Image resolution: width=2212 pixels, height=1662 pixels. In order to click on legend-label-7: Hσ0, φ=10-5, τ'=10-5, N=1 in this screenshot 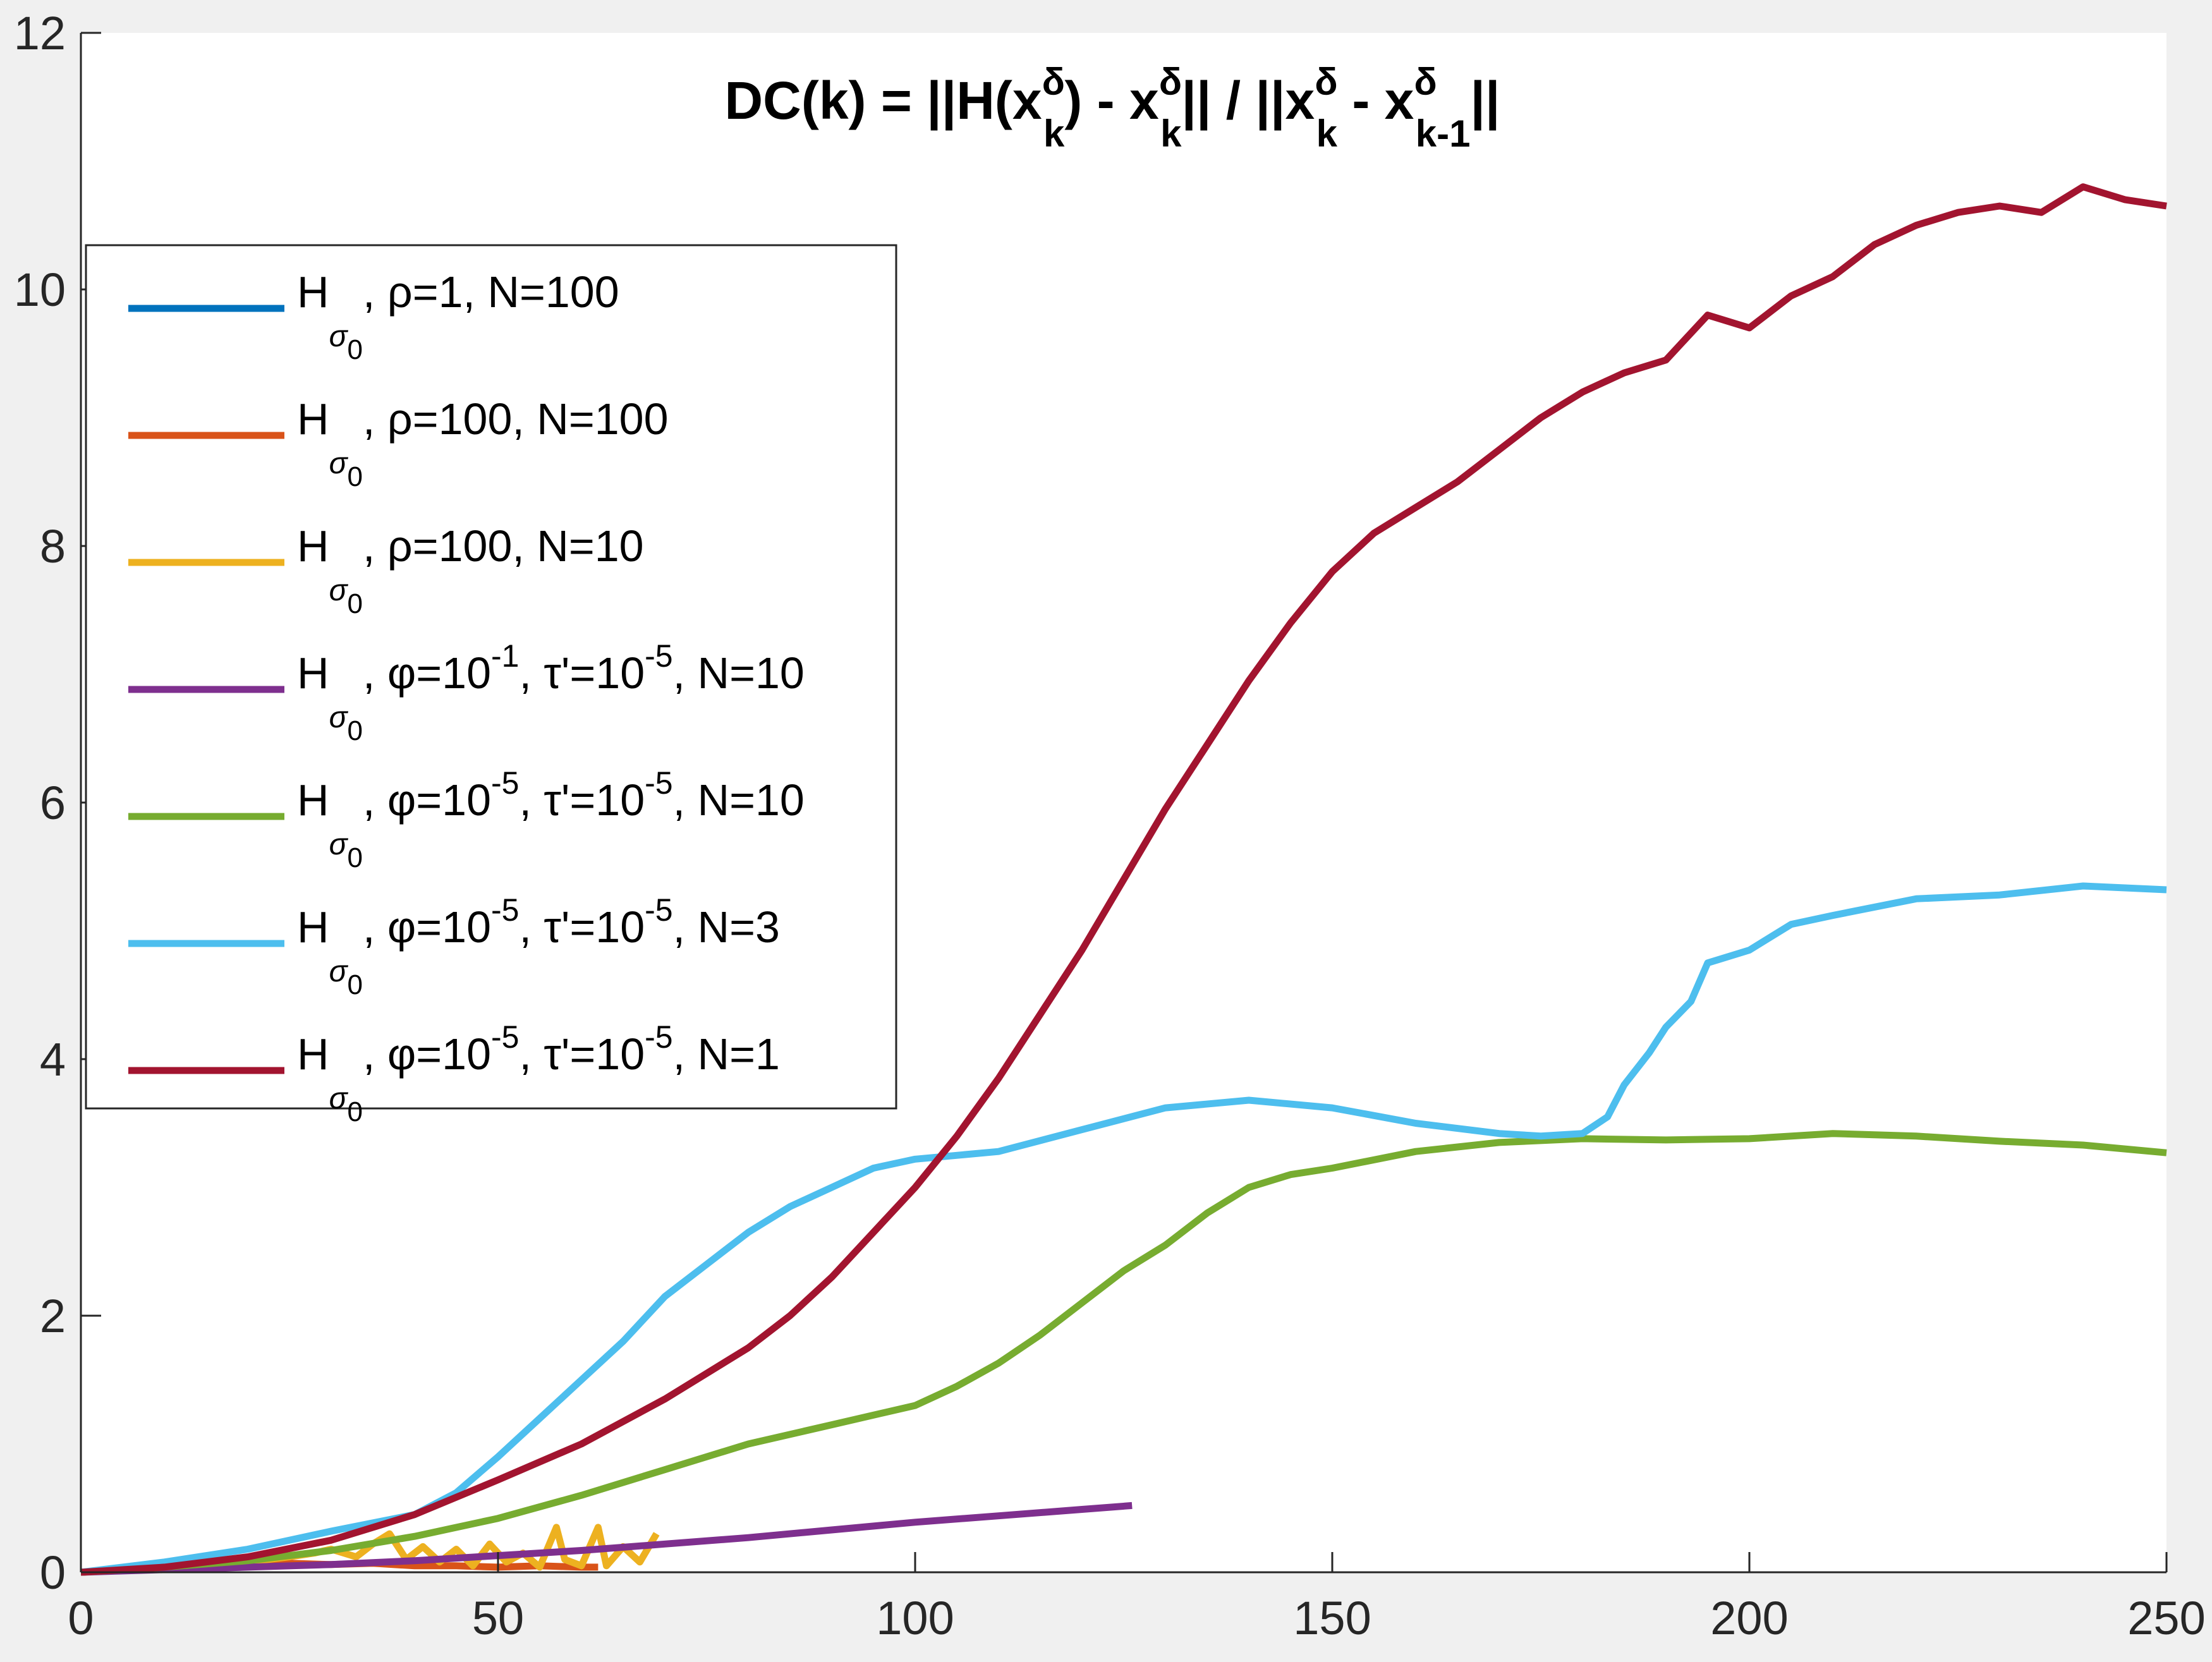, I will do `click(538, 1073)`.